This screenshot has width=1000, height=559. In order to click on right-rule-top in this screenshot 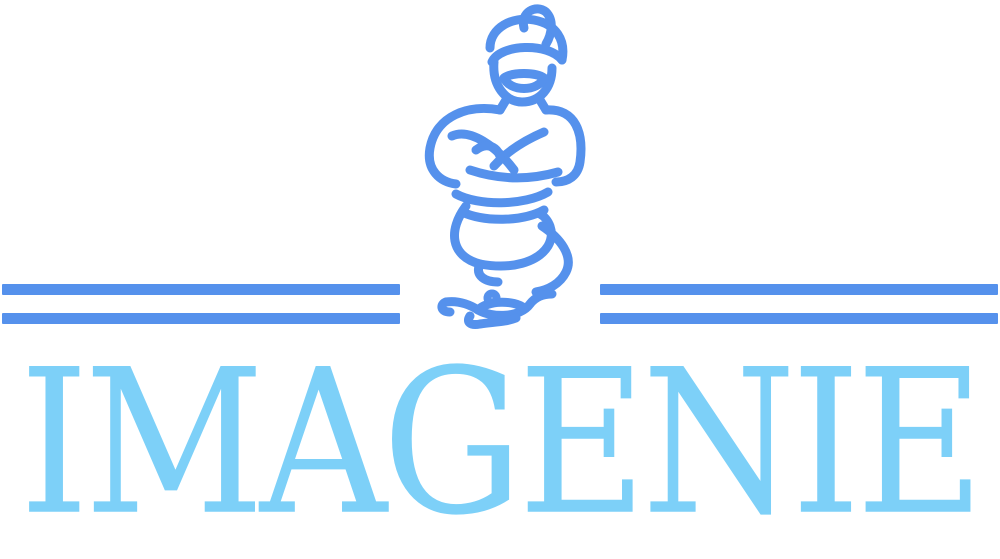, I will do `click(799, 289)`.